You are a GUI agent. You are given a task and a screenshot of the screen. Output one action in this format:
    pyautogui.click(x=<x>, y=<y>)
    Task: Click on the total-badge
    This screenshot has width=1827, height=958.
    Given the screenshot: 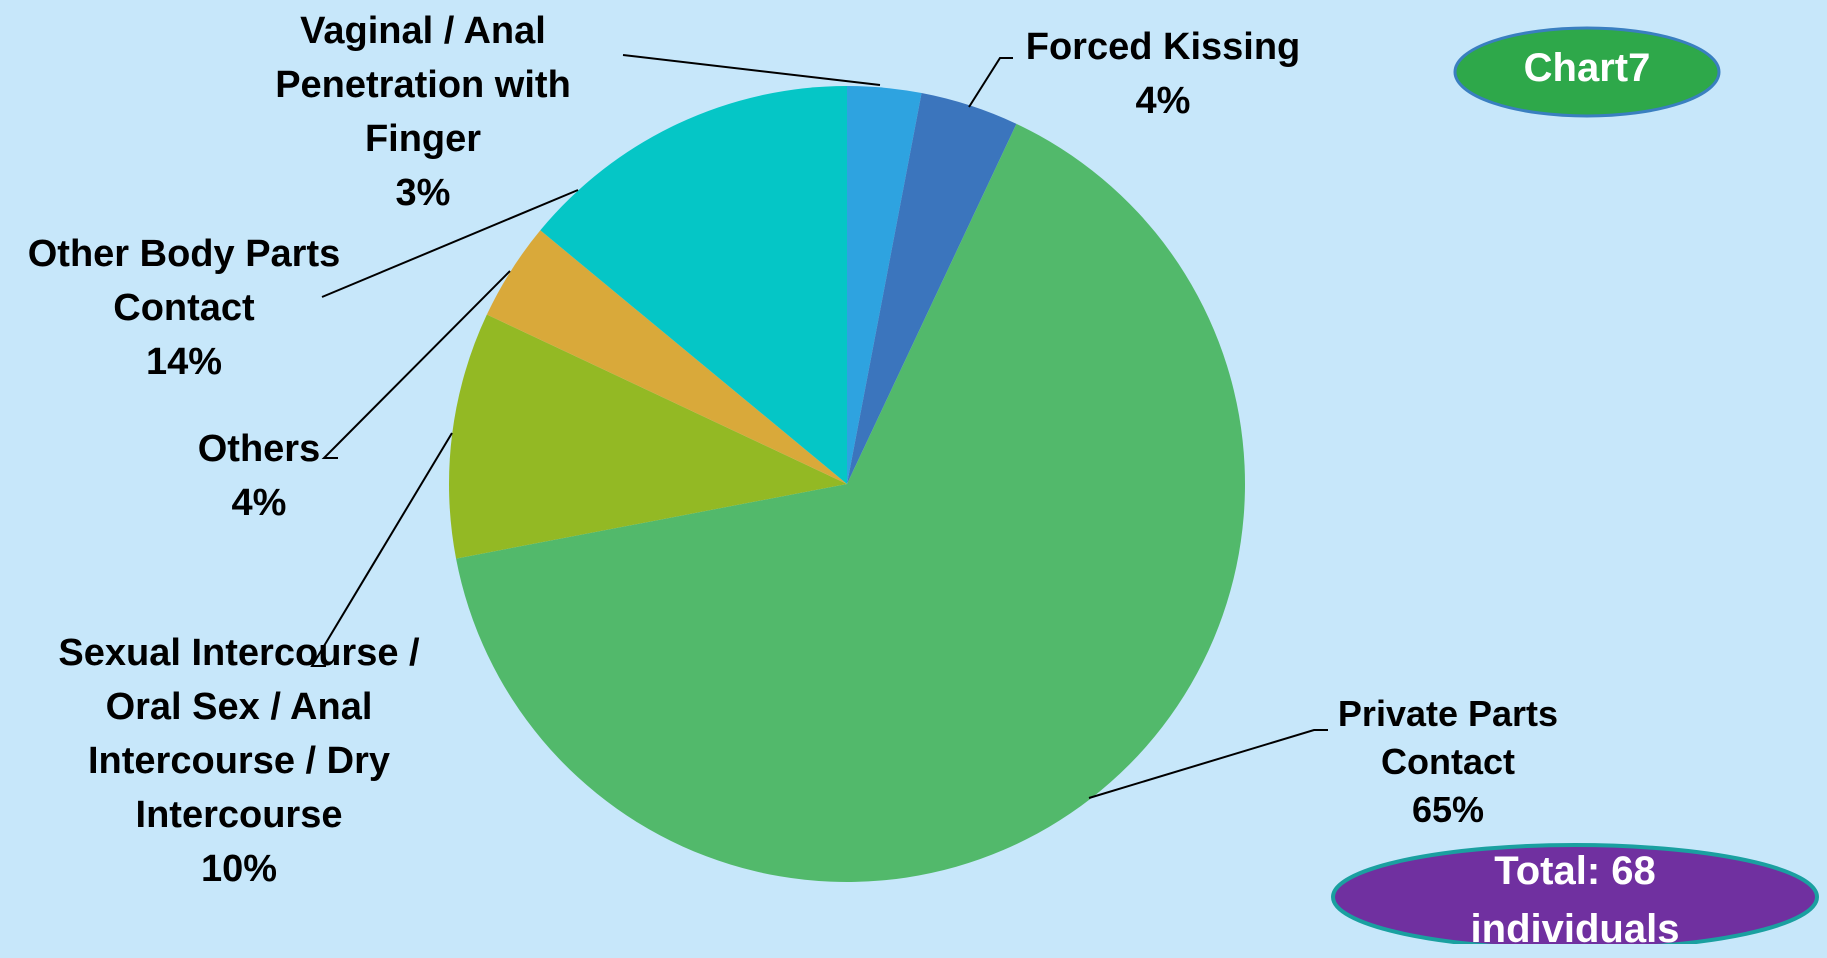 What is the action you would take?
    pyautogui.click(x=1575, y=893)
    